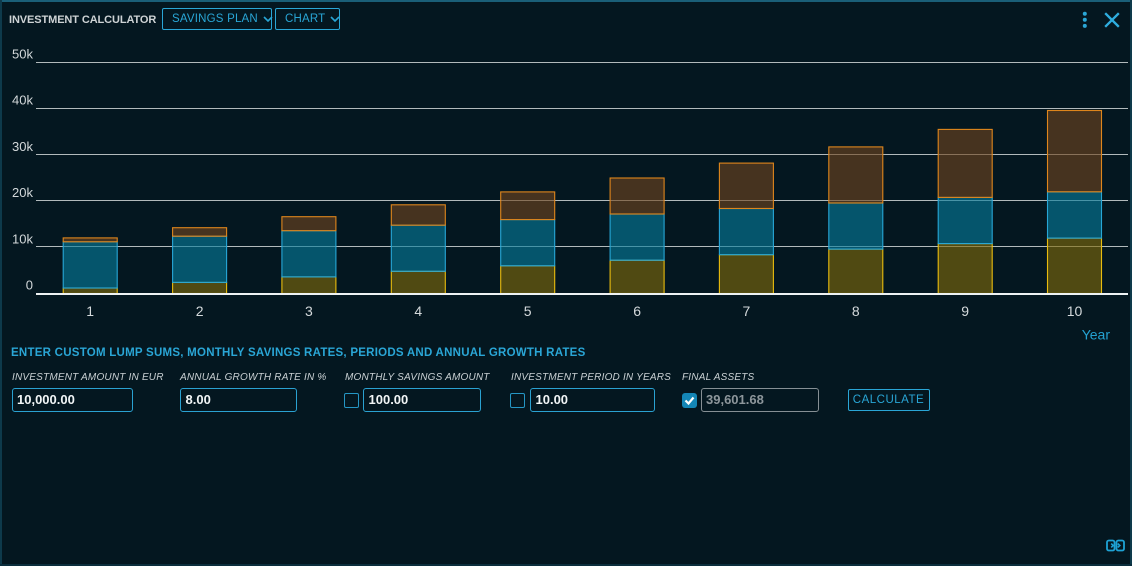 The height and width of the screenshot is (566, 1132). What do you see at coordinates (22, 100) in the screenshot?
I see `svg-text: 40k` at bounding box center [22, 100].